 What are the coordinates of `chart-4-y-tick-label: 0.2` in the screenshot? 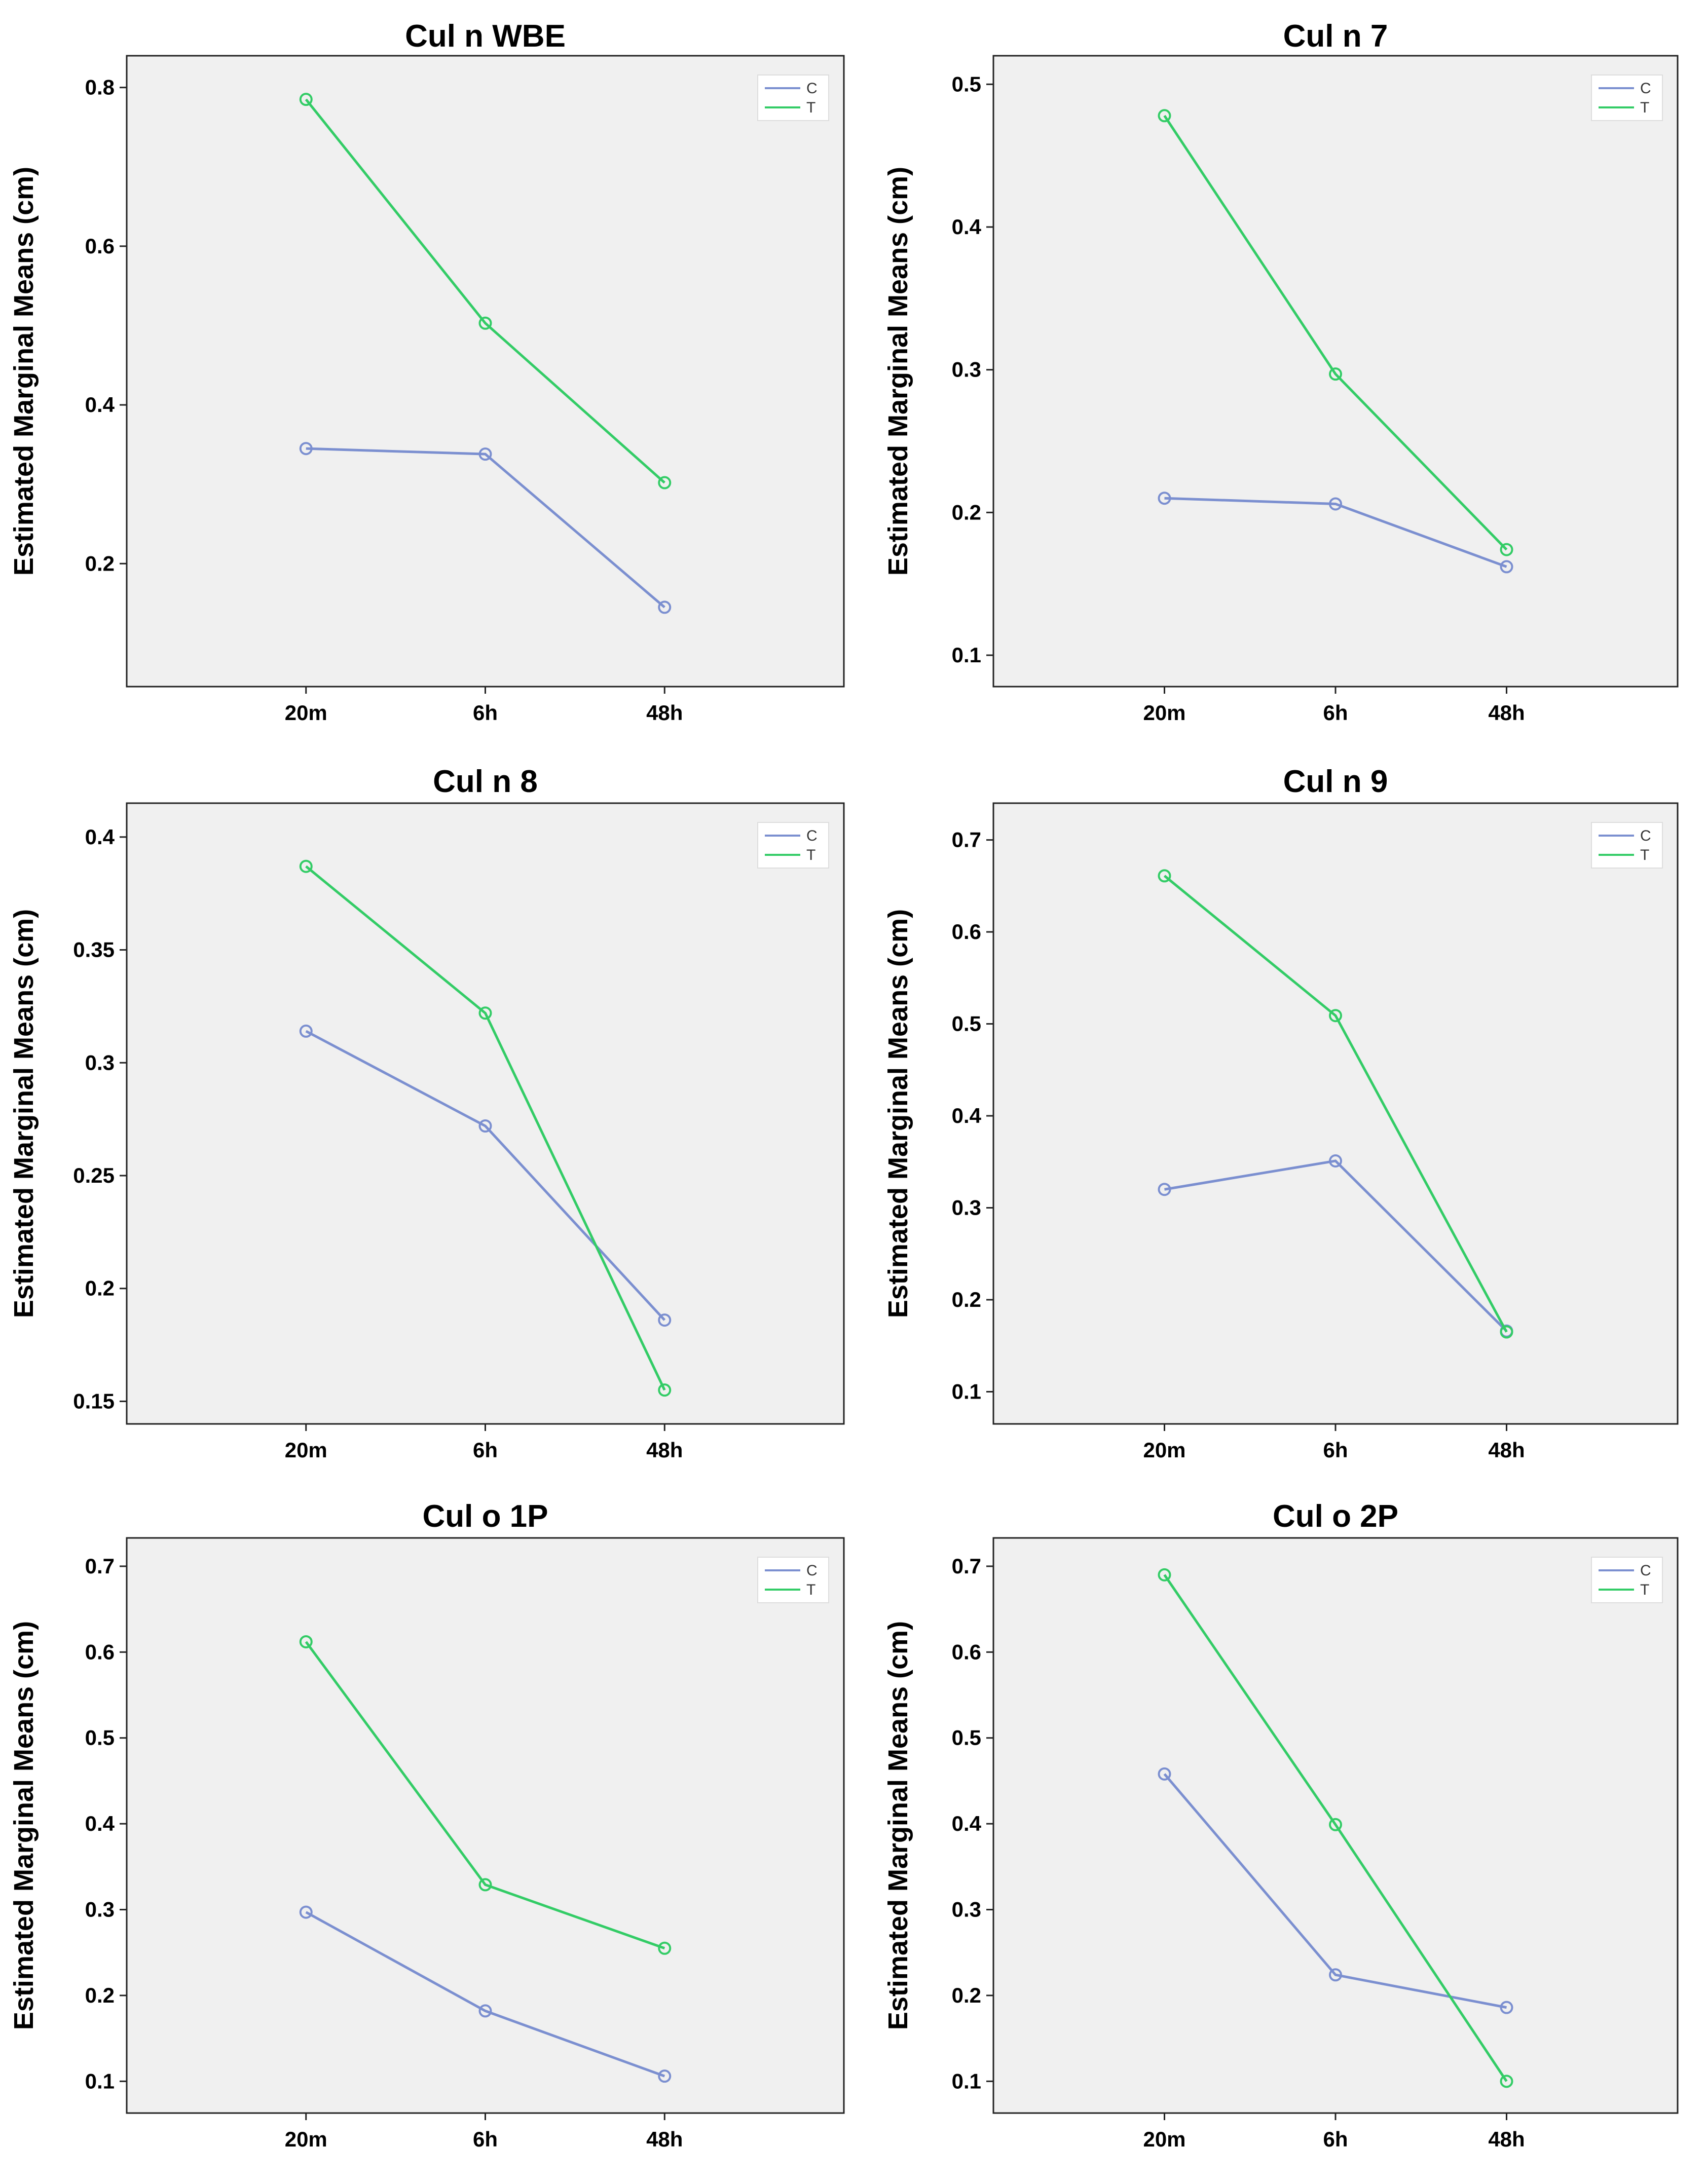 It's located at (966, 1299).